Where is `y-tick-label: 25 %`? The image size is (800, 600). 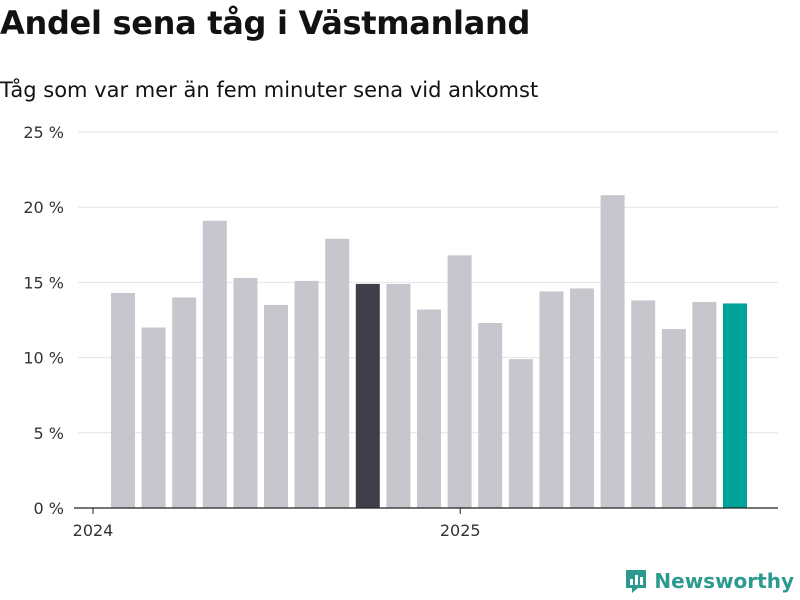 y-tick-label: 25 % is located at coordinates (43, 132).